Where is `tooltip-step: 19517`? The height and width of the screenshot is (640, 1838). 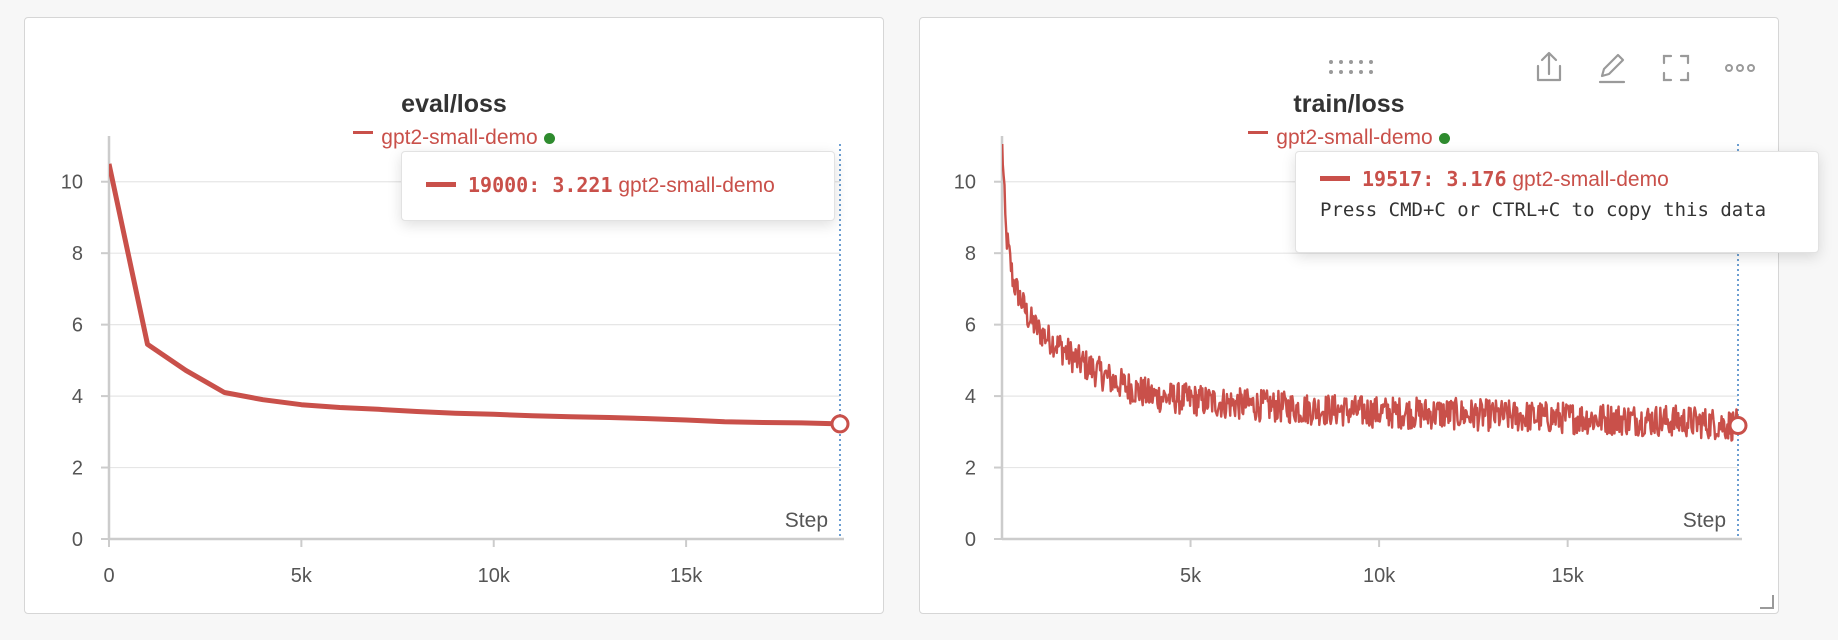 tooltip-step: 19517 is located at coordinates (1392, 179).